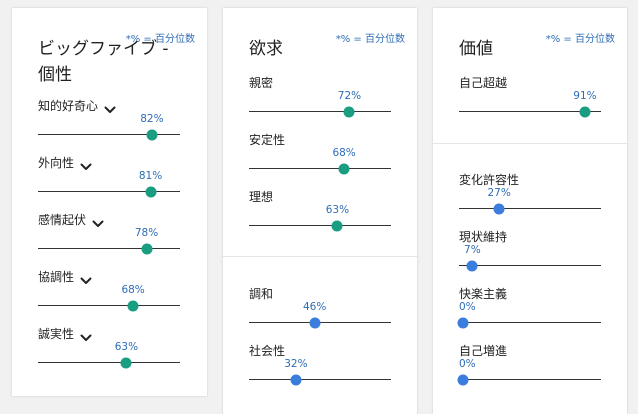  I want to click on values-title: 価値, so click(476, 49).